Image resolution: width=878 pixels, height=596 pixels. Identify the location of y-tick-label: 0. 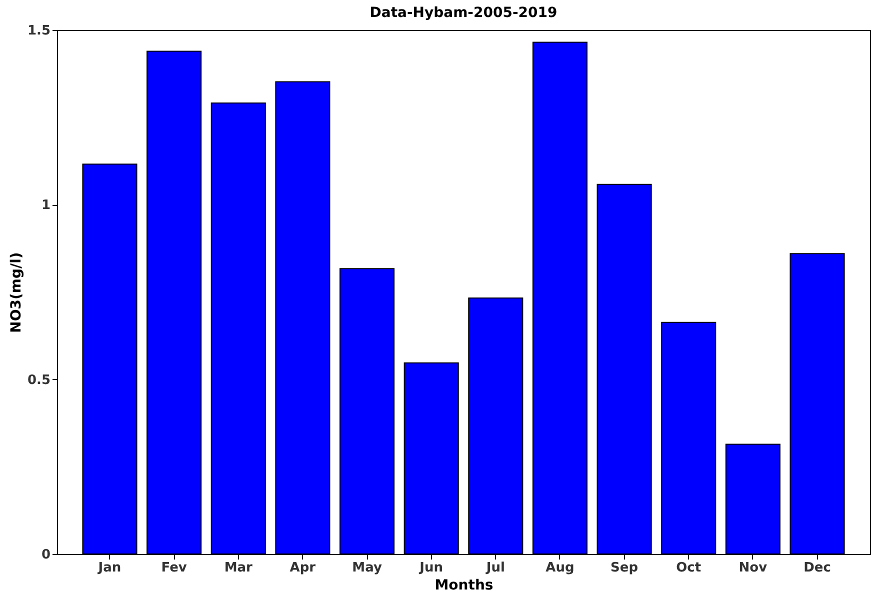
(45, 555).